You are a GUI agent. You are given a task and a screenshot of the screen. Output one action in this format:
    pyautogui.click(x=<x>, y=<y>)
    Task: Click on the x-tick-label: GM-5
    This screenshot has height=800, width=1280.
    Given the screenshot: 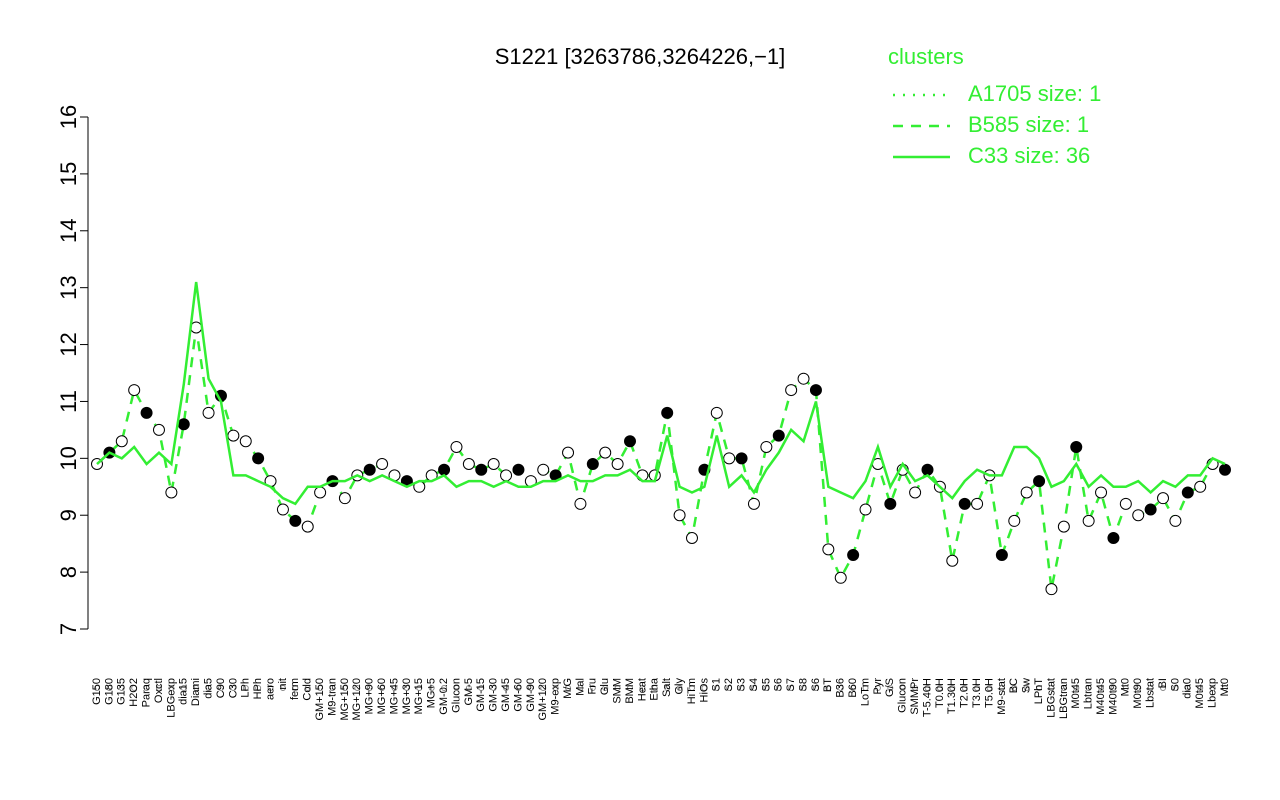 What is the action you would take?
    pyautogui.click(x=469, y=692)
    